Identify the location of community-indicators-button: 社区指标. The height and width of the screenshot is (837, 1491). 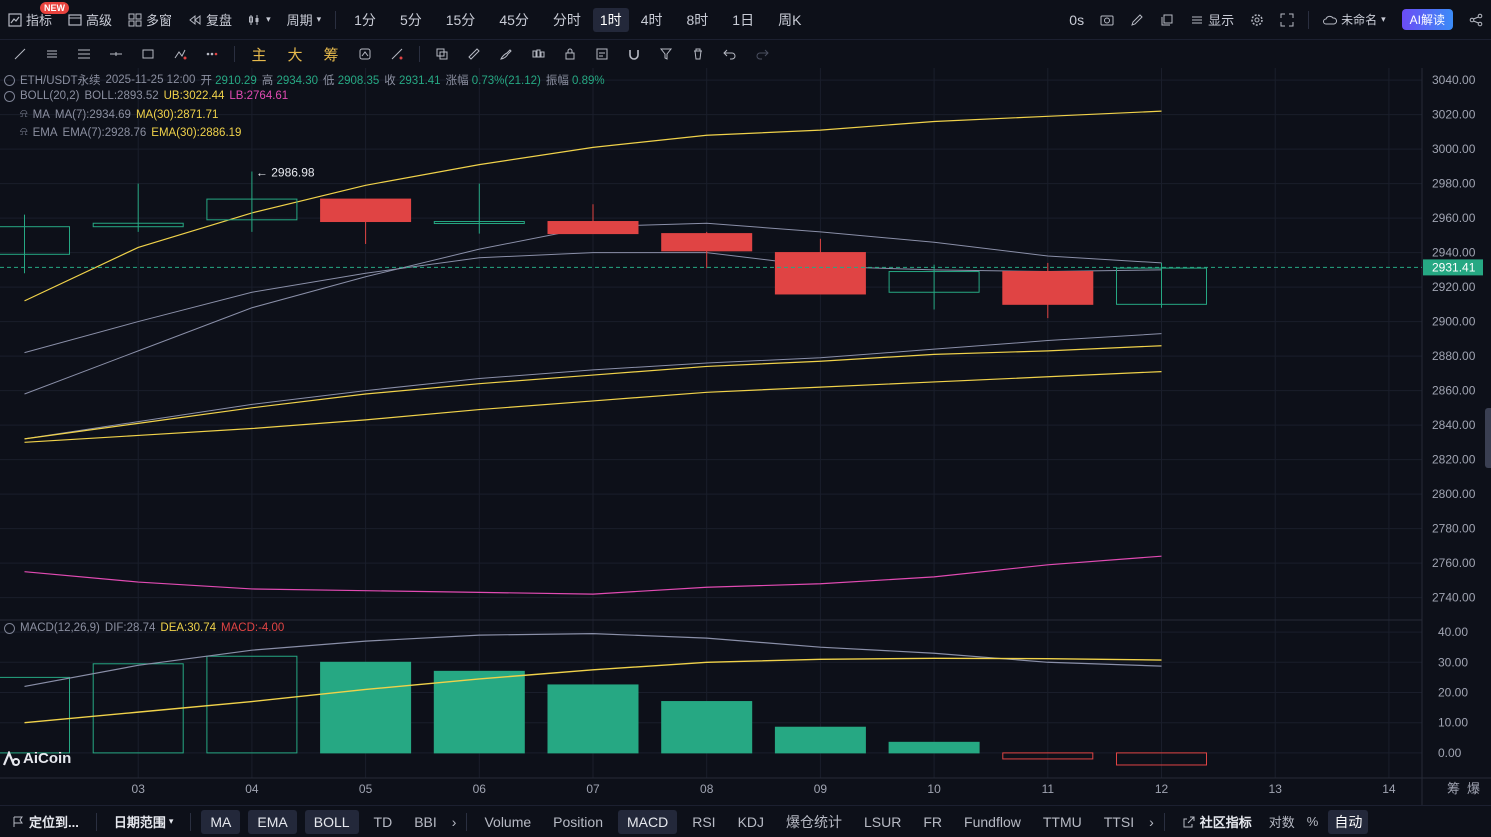
(1217, 821).